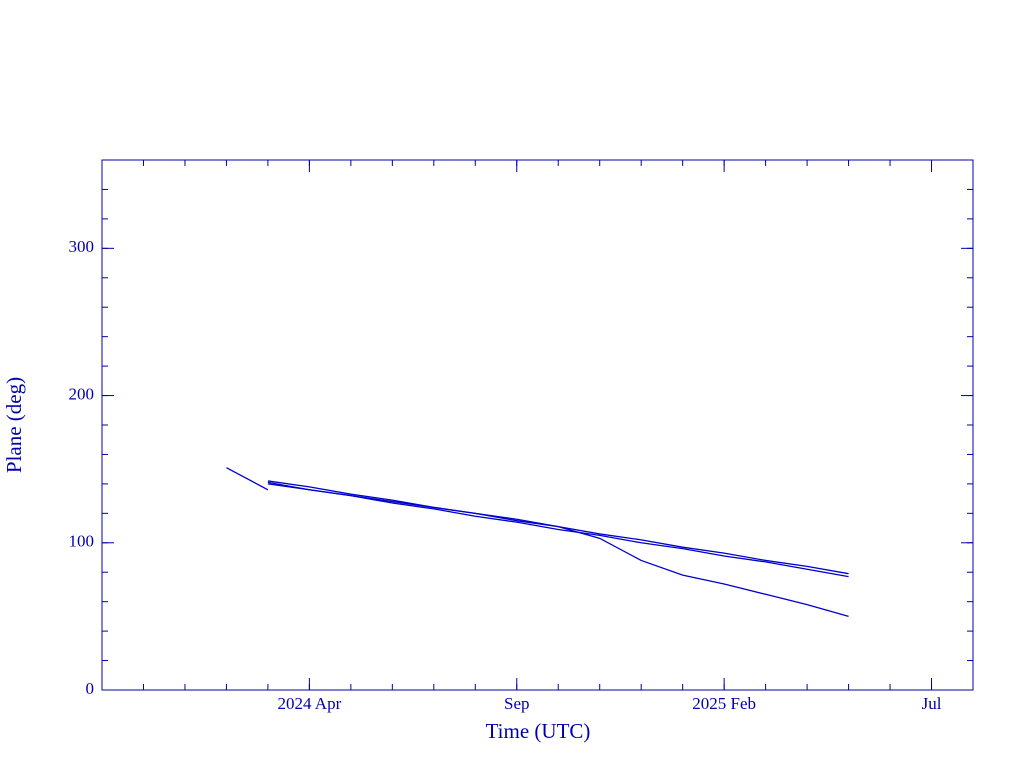 This screenshot has height=768, width=1024. I want to click on y-tick-label: 100, so click(82, 541).